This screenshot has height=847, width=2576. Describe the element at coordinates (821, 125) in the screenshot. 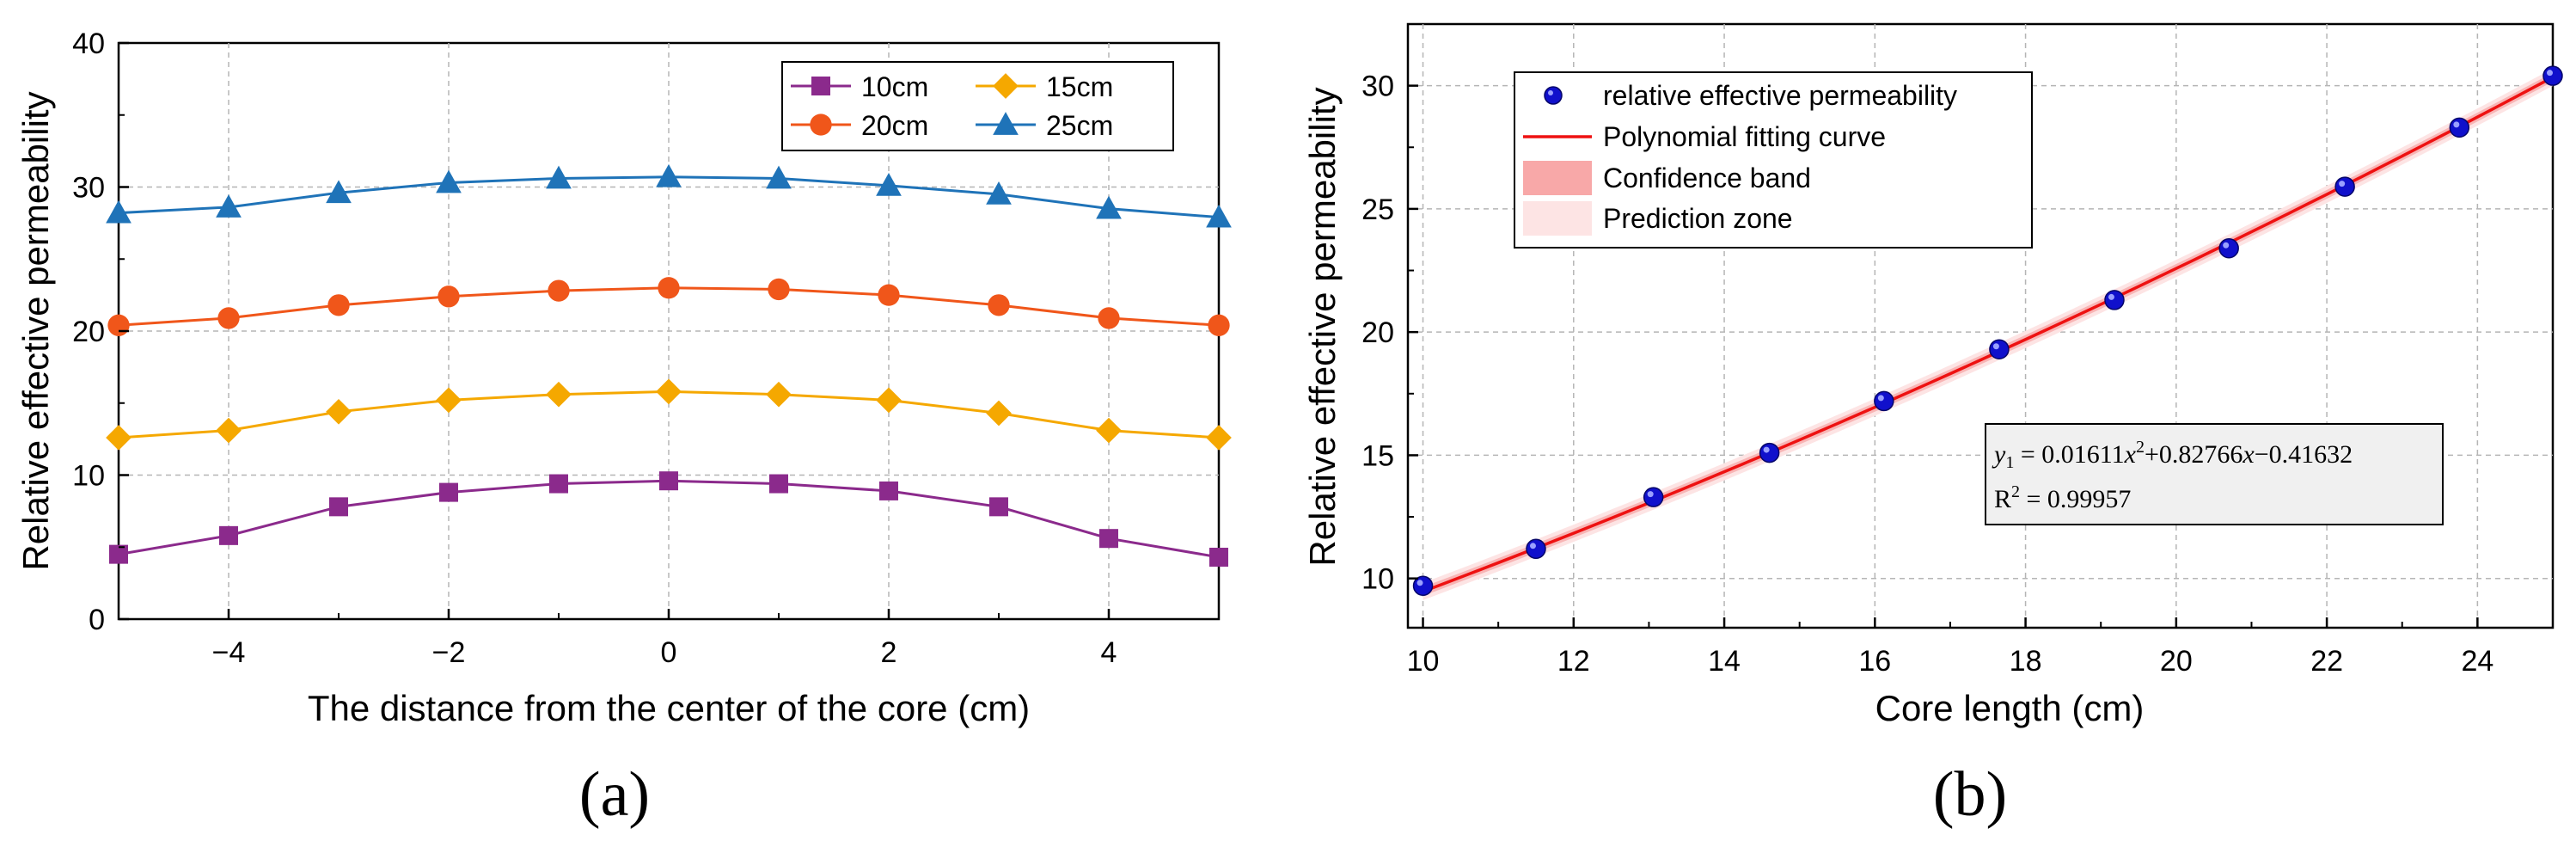

I see `legend-marker-20cm` at that location.